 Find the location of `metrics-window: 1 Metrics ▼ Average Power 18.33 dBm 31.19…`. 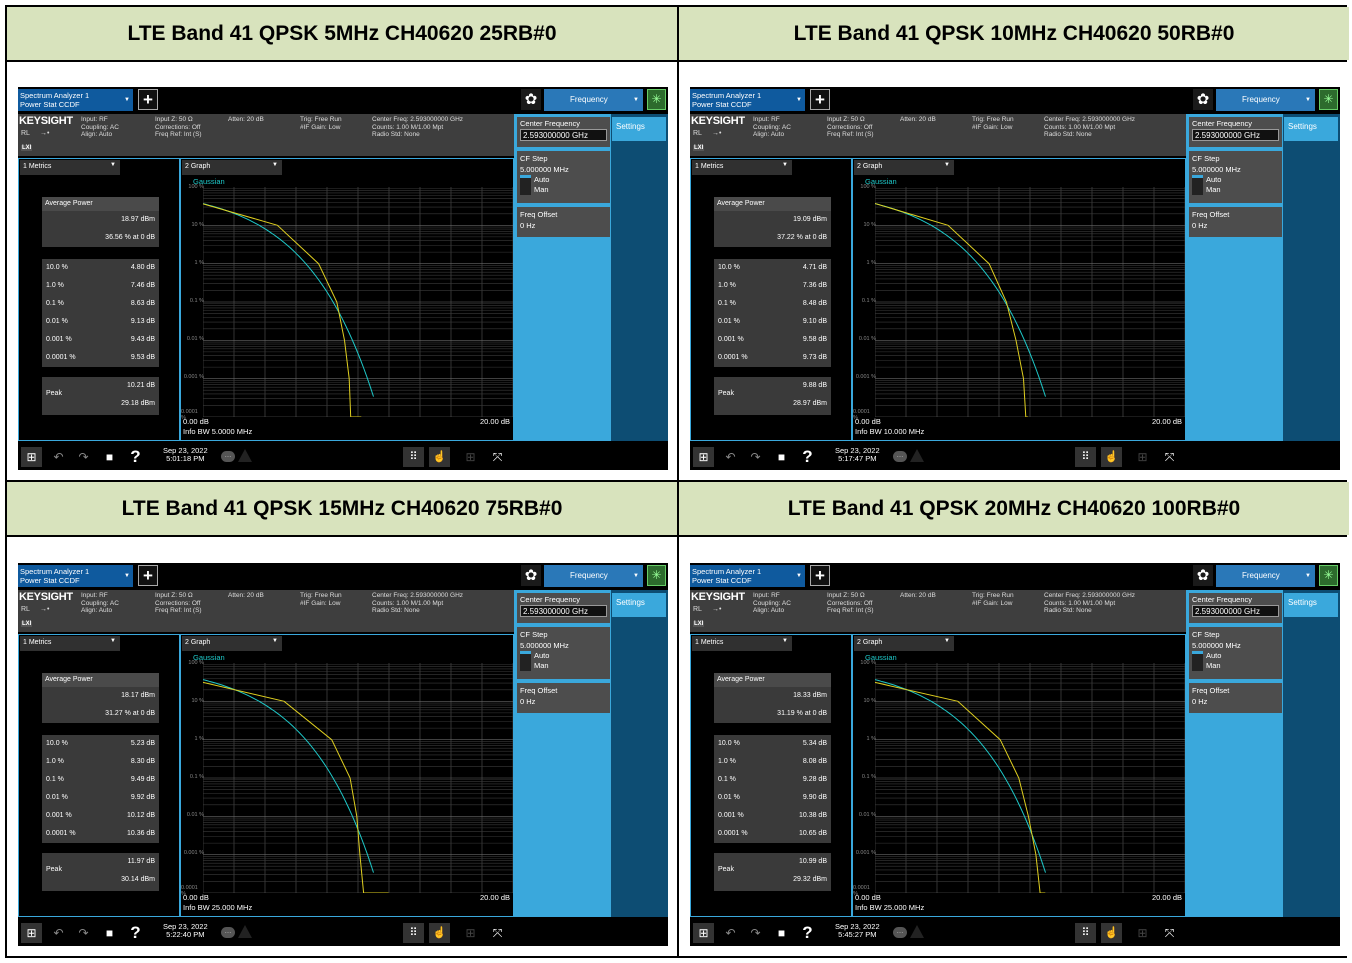

metrics-window: 1 Metrics ▼ Average Power 18.33 dBm 31.19… is located at coordinates (771, 775).